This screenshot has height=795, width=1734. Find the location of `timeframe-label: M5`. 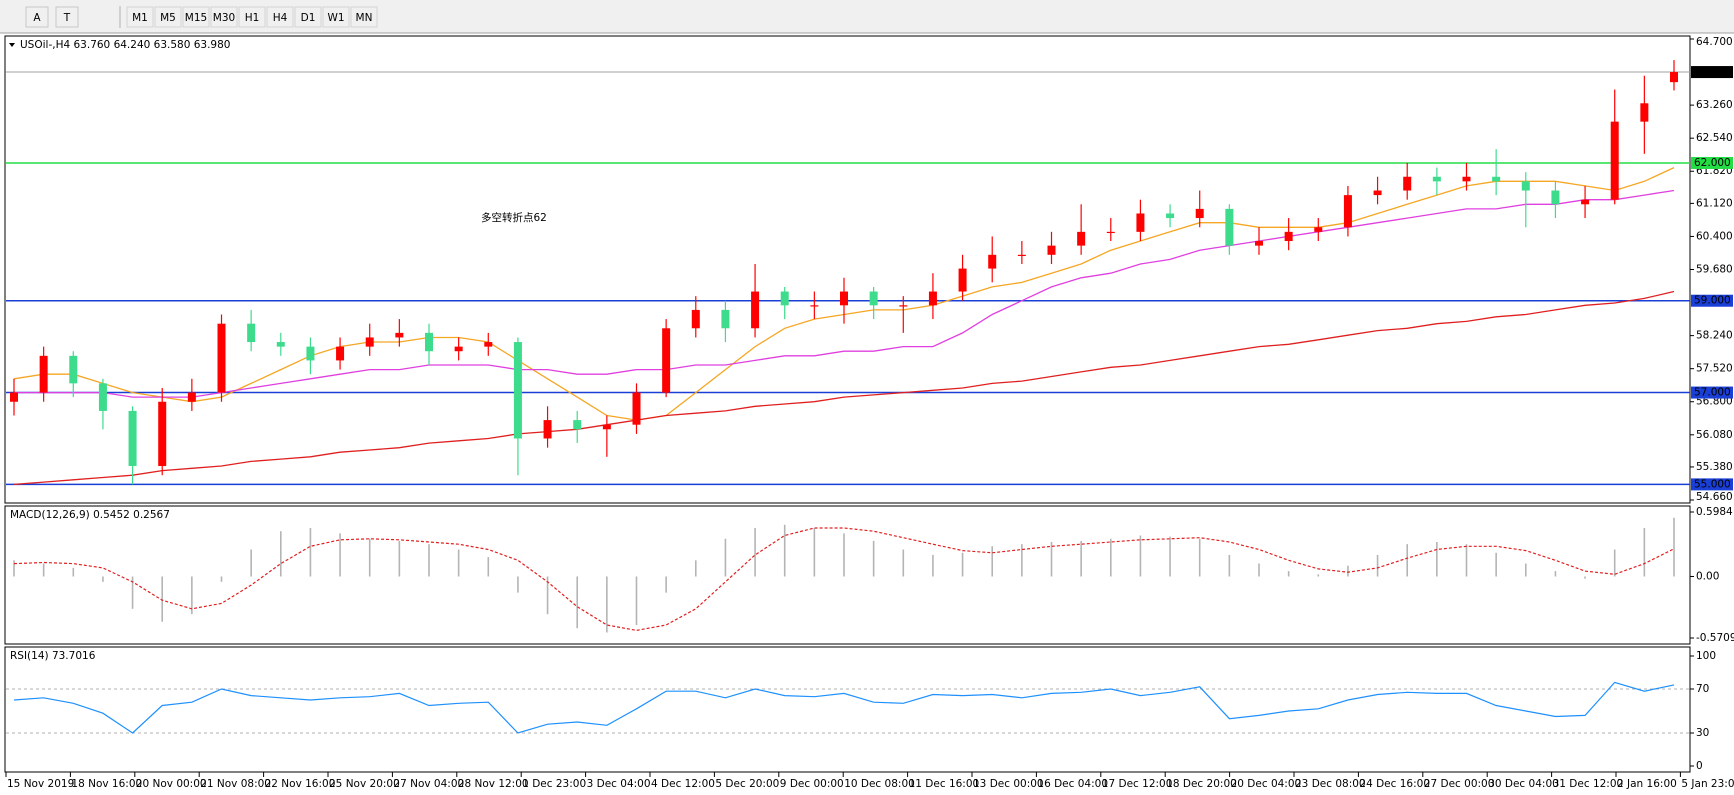

timeframe-label: M5 is located at coordinates (168, 18).